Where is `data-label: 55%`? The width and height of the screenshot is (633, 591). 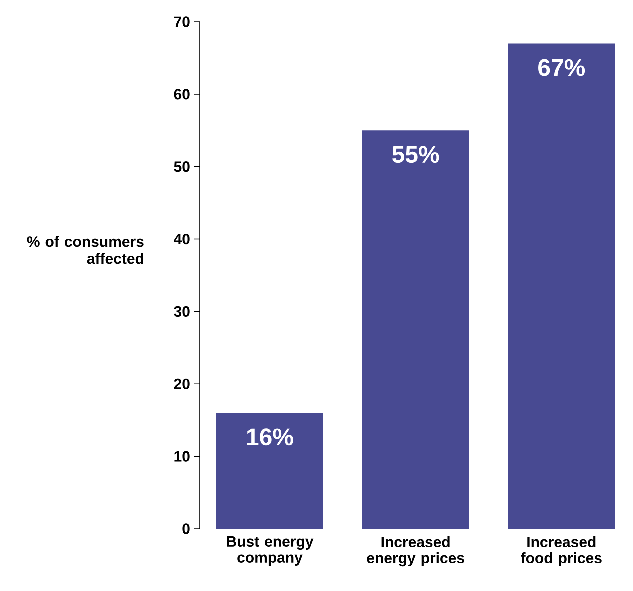
data-label: 55% is located at coordinates (416, 155).